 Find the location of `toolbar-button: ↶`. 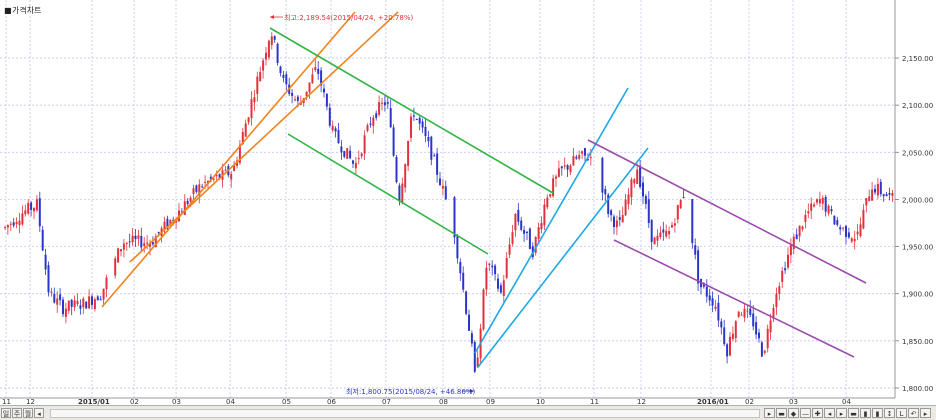

toolbar-button: ↶ is located at coordinates (913, 413).